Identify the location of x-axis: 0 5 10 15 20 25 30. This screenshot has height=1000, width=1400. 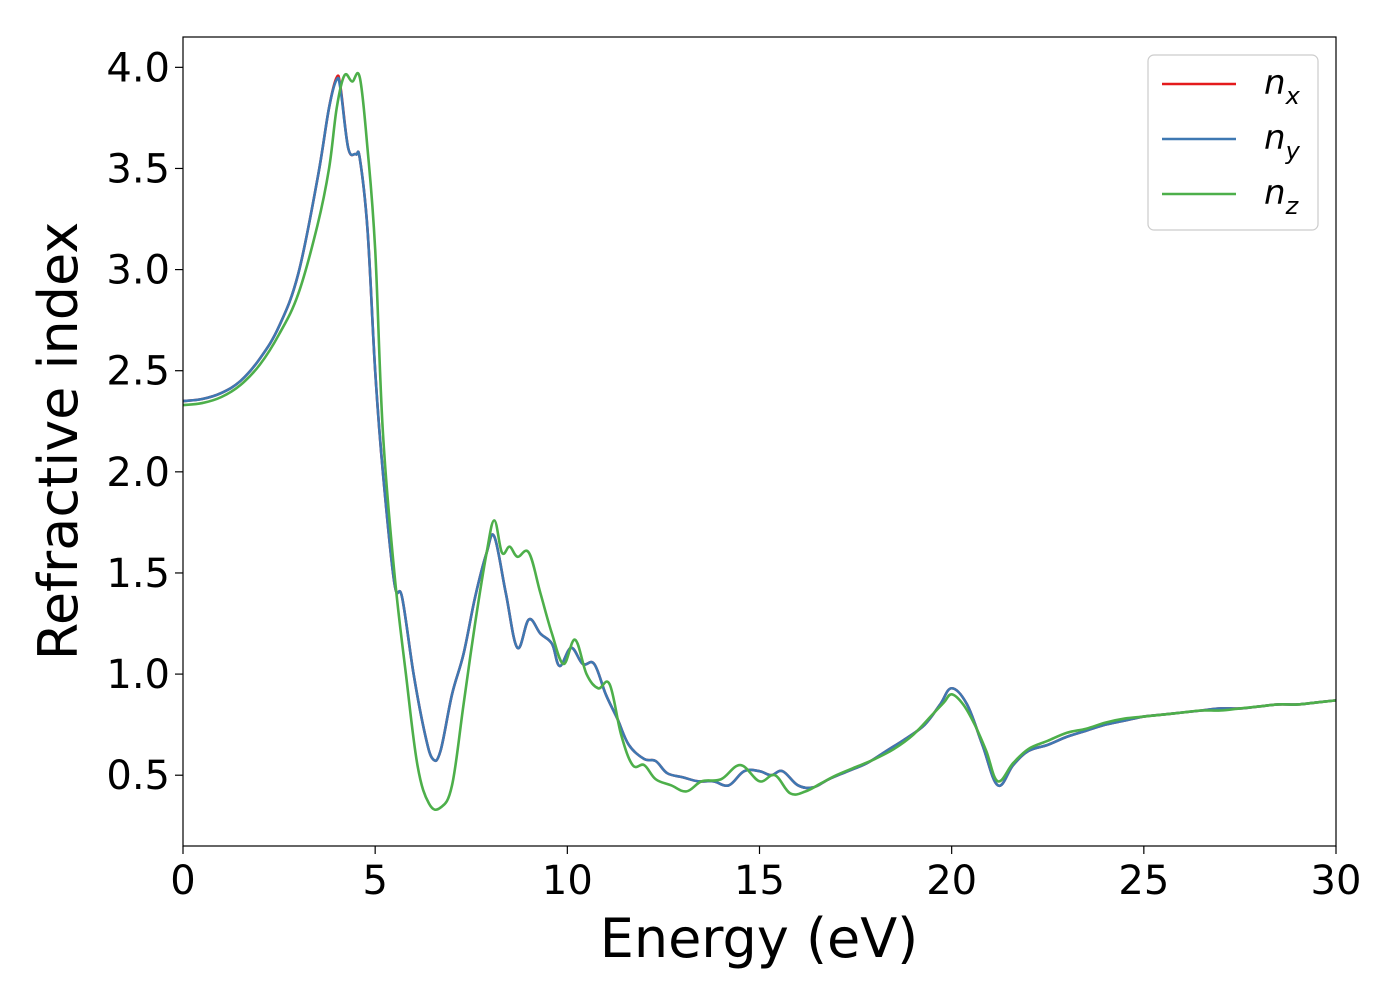
(765, 875).